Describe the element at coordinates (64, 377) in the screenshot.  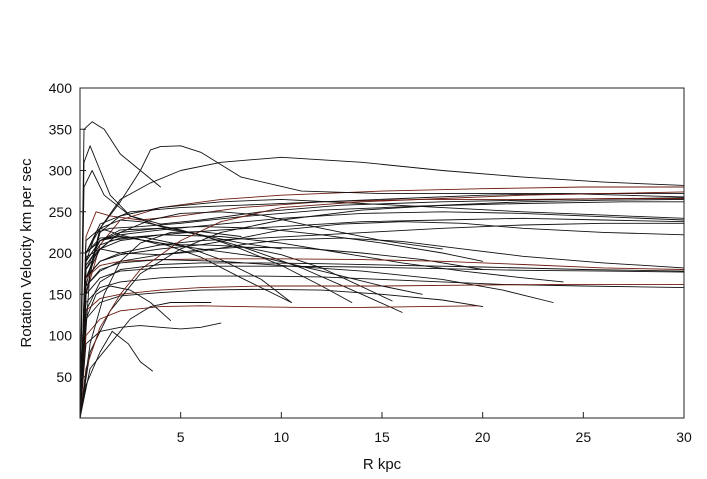
I see `y-tick-label: 50` at that location.